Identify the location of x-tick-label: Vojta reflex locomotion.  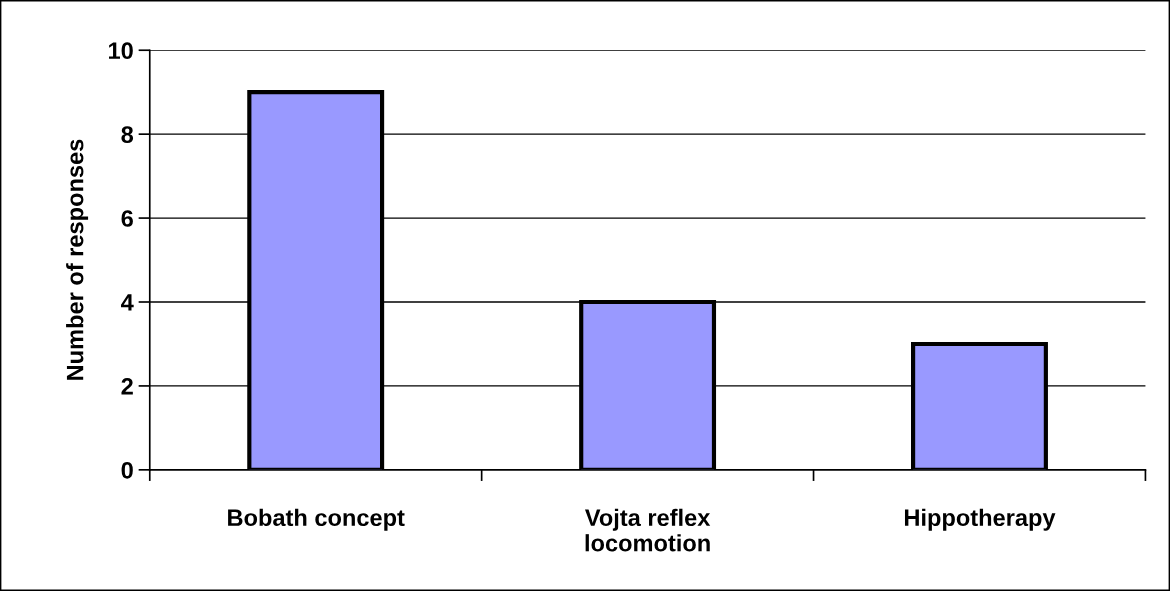
(647, 530).